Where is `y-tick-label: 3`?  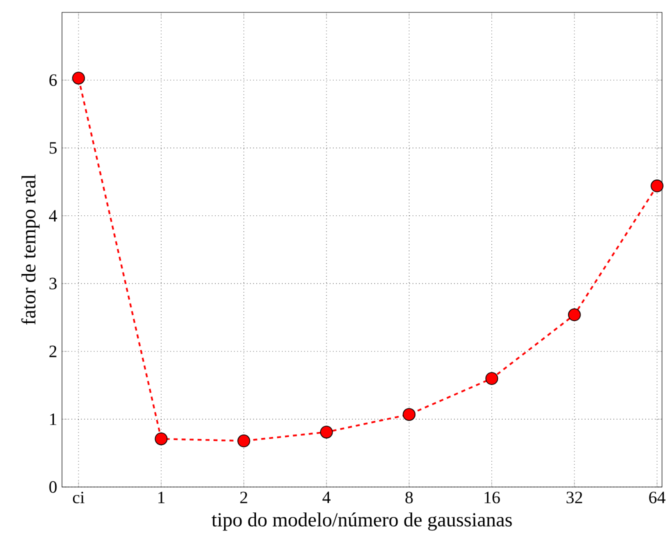 y-tick-label: 3 is located at coordinates (53, 284).